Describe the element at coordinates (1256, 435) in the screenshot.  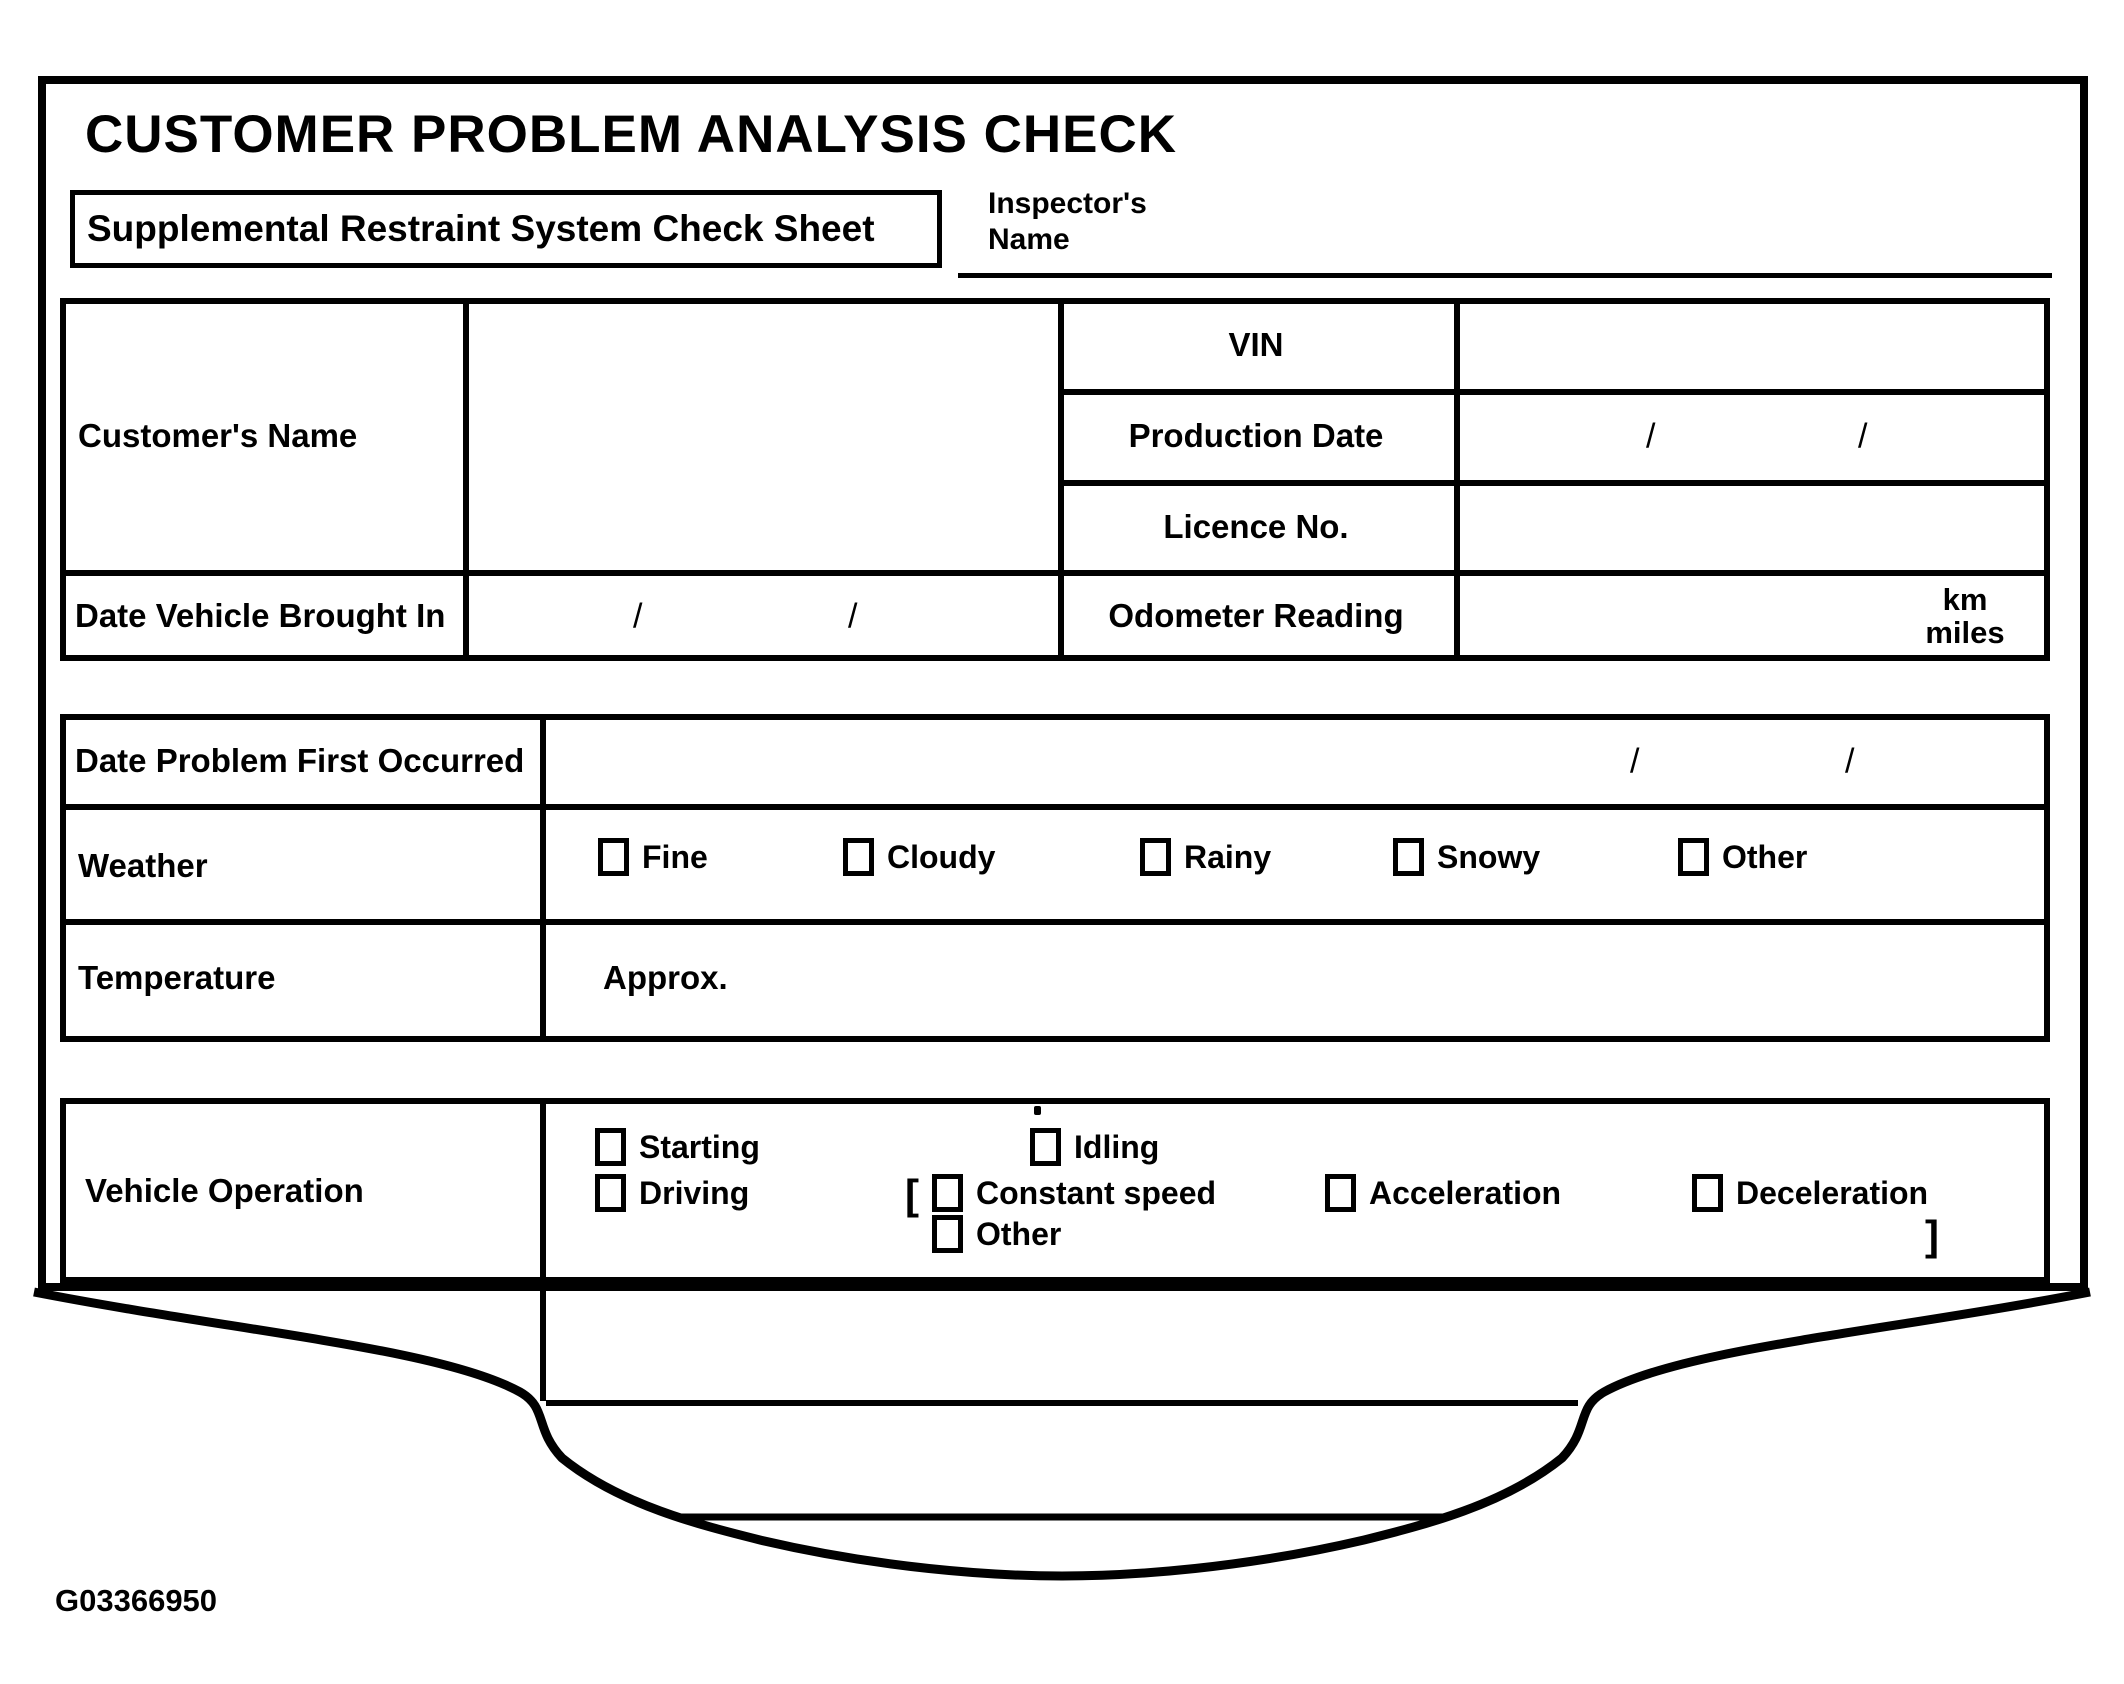
I see `production-date-label: Production Date` at that location.